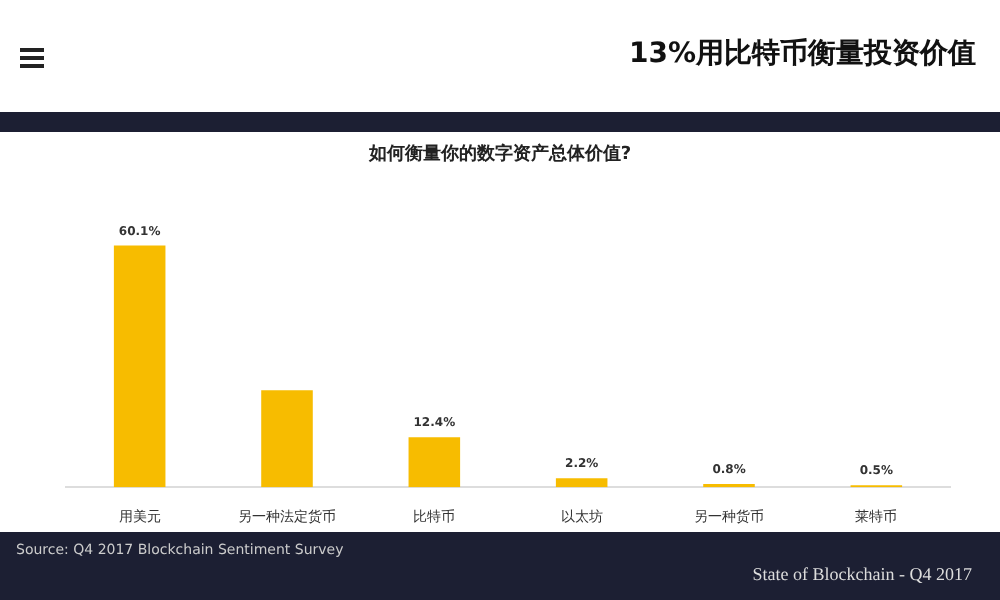 This screenshot has height=600, width=1000. Describe the element at coordinates (499, 154) in the screenshot. I see `chart-title: 如何衡量你的数字资产总体价值?` at that location.